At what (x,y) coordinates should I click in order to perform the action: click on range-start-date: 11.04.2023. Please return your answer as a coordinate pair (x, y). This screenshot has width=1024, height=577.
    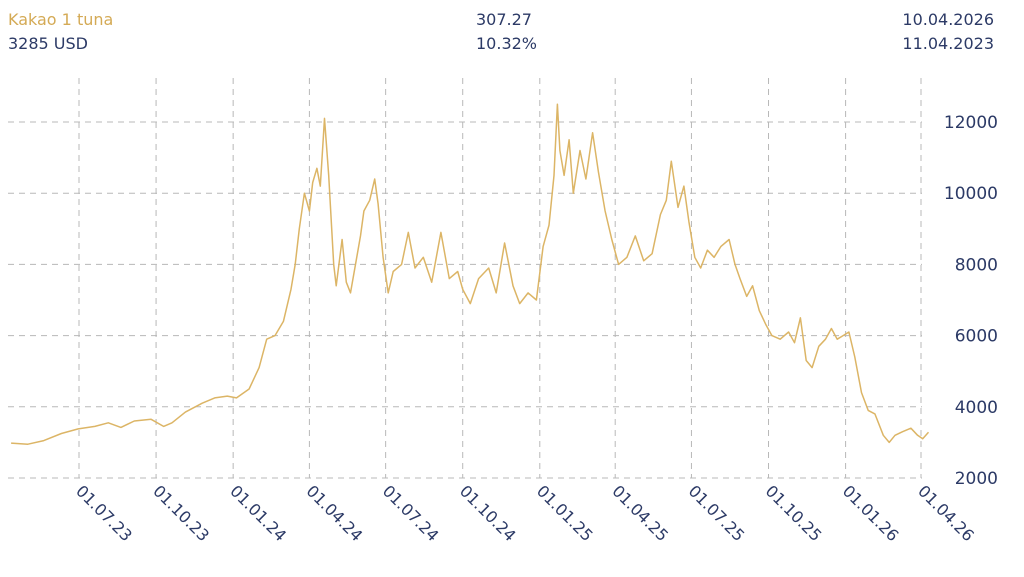
    Looking at the image, I should click on (948, 43).